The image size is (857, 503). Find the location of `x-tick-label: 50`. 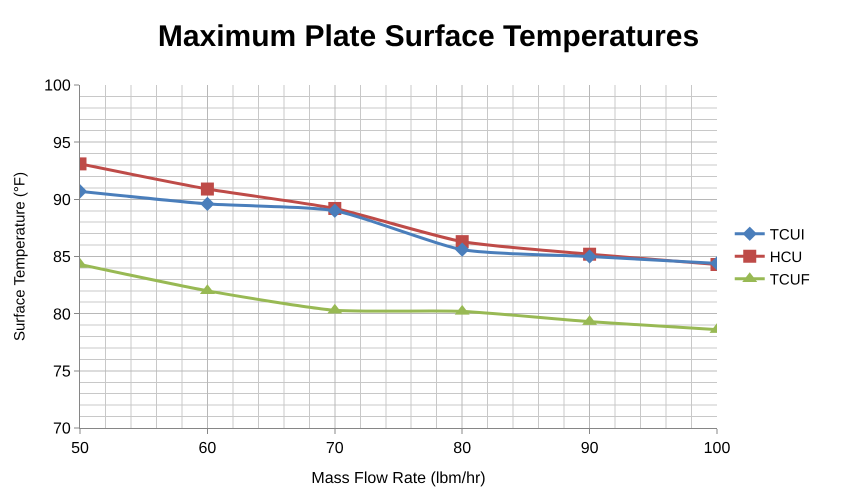

x-tick-label: 50 is located at coordinates (80, 449).